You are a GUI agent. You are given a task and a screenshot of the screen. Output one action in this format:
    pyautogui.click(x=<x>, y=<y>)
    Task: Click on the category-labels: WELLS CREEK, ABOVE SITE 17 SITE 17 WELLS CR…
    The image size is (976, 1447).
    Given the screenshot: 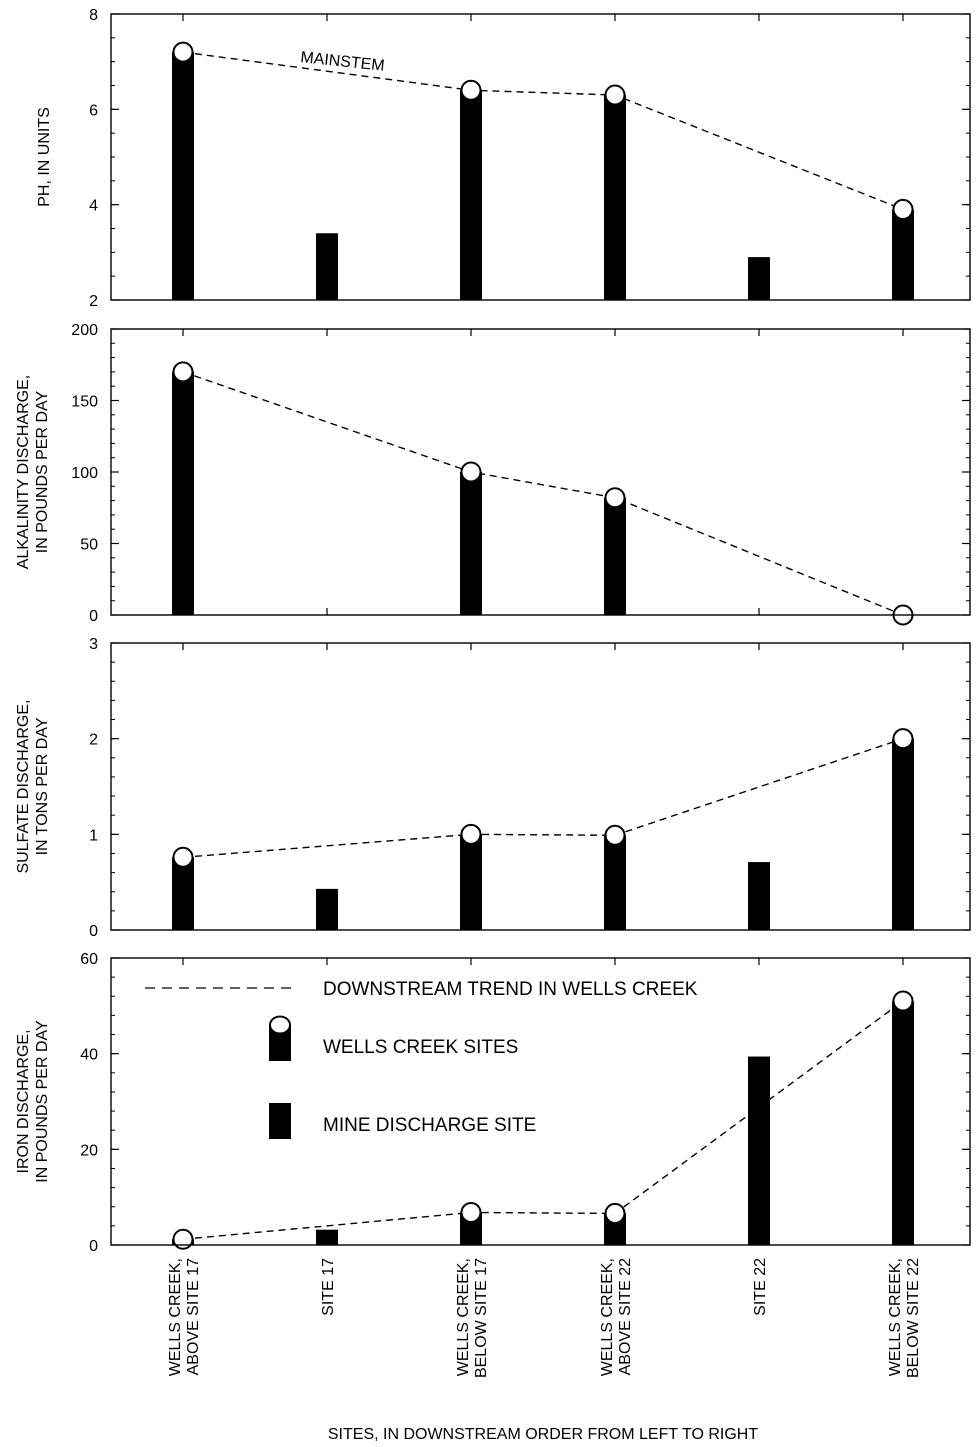 What is the action you would take?
    pyautogui.click(x=544, y=1318)
    